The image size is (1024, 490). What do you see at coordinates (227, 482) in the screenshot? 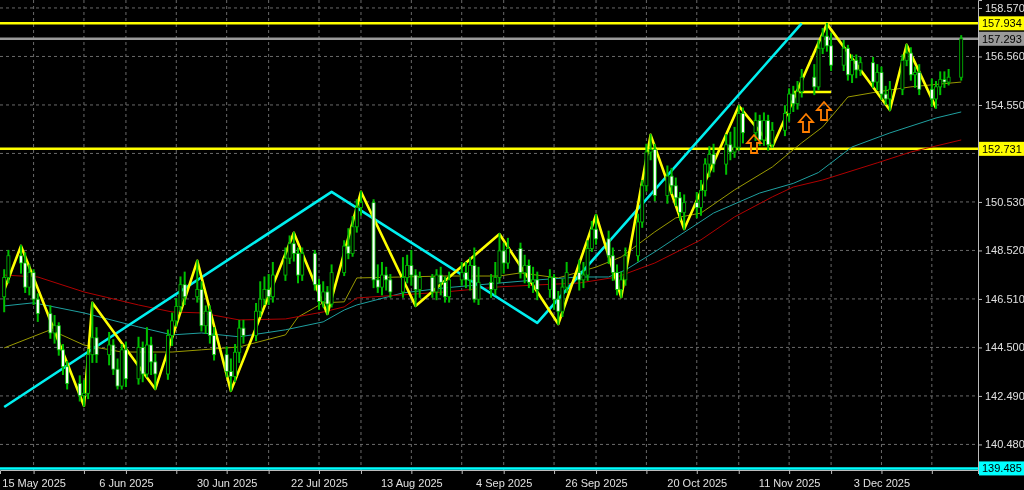
I see `x-tick-label: 30 Jun 2025` at bounding box center [227, 482].